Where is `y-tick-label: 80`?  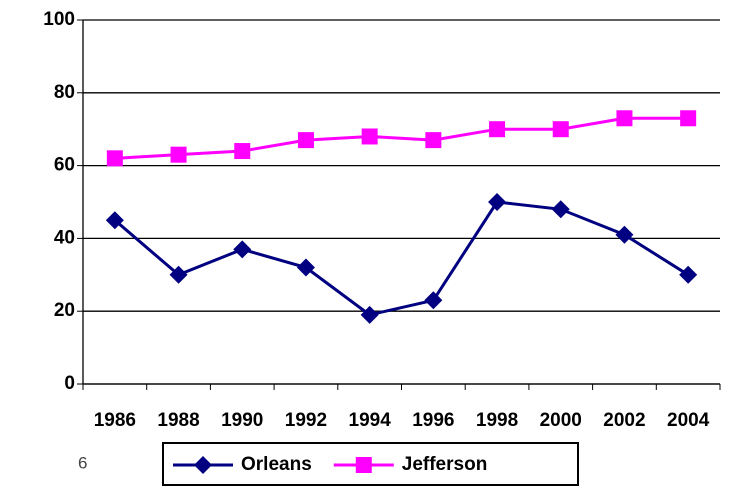 y-tick-label: 80 is located at coordinates (64, 92).